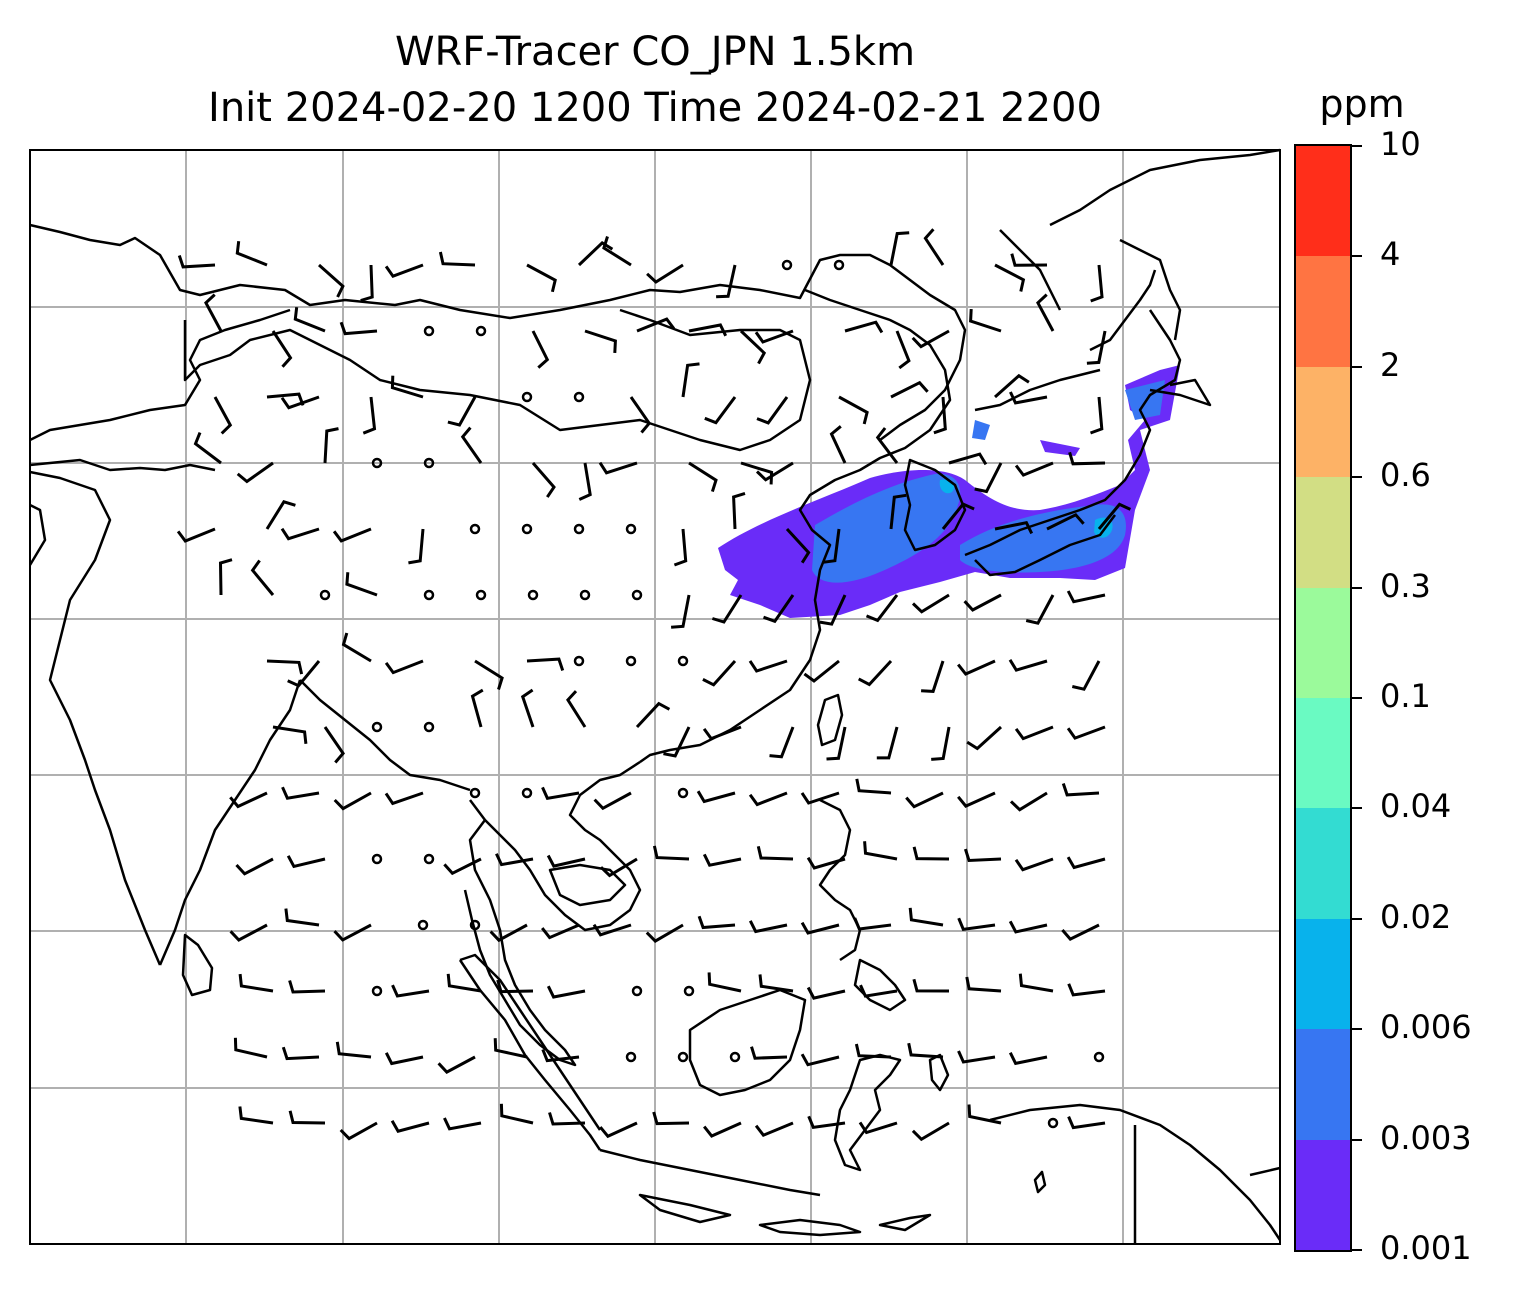  What do you see at coordinates (1405, 475) in the screenshot?
I see `colorbar-tick-label: 0.6` at bounding box center [1405, 475].